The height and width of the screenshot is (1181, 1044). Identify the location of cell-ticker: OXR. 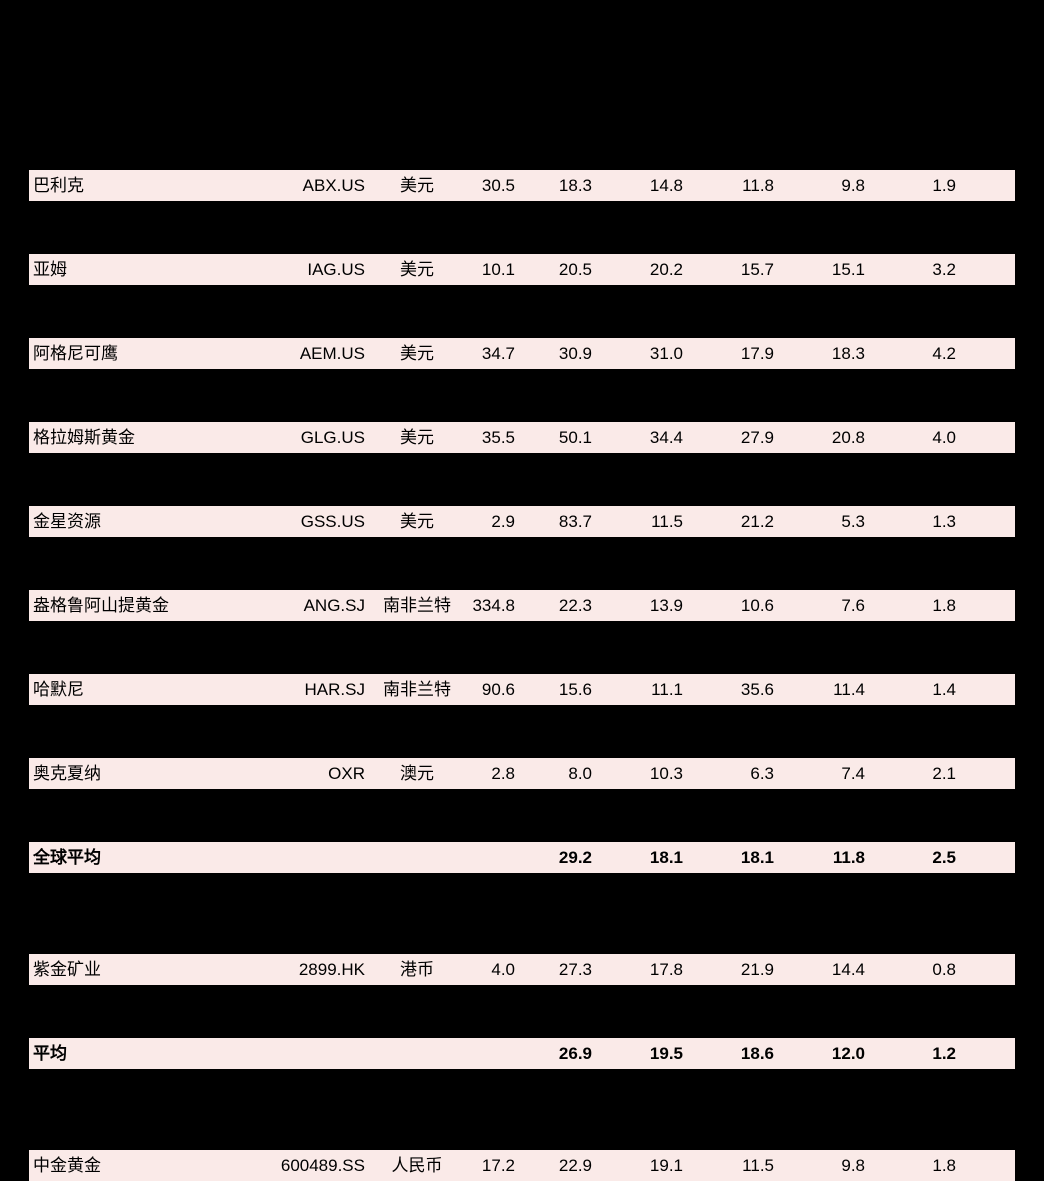
(346, 773).